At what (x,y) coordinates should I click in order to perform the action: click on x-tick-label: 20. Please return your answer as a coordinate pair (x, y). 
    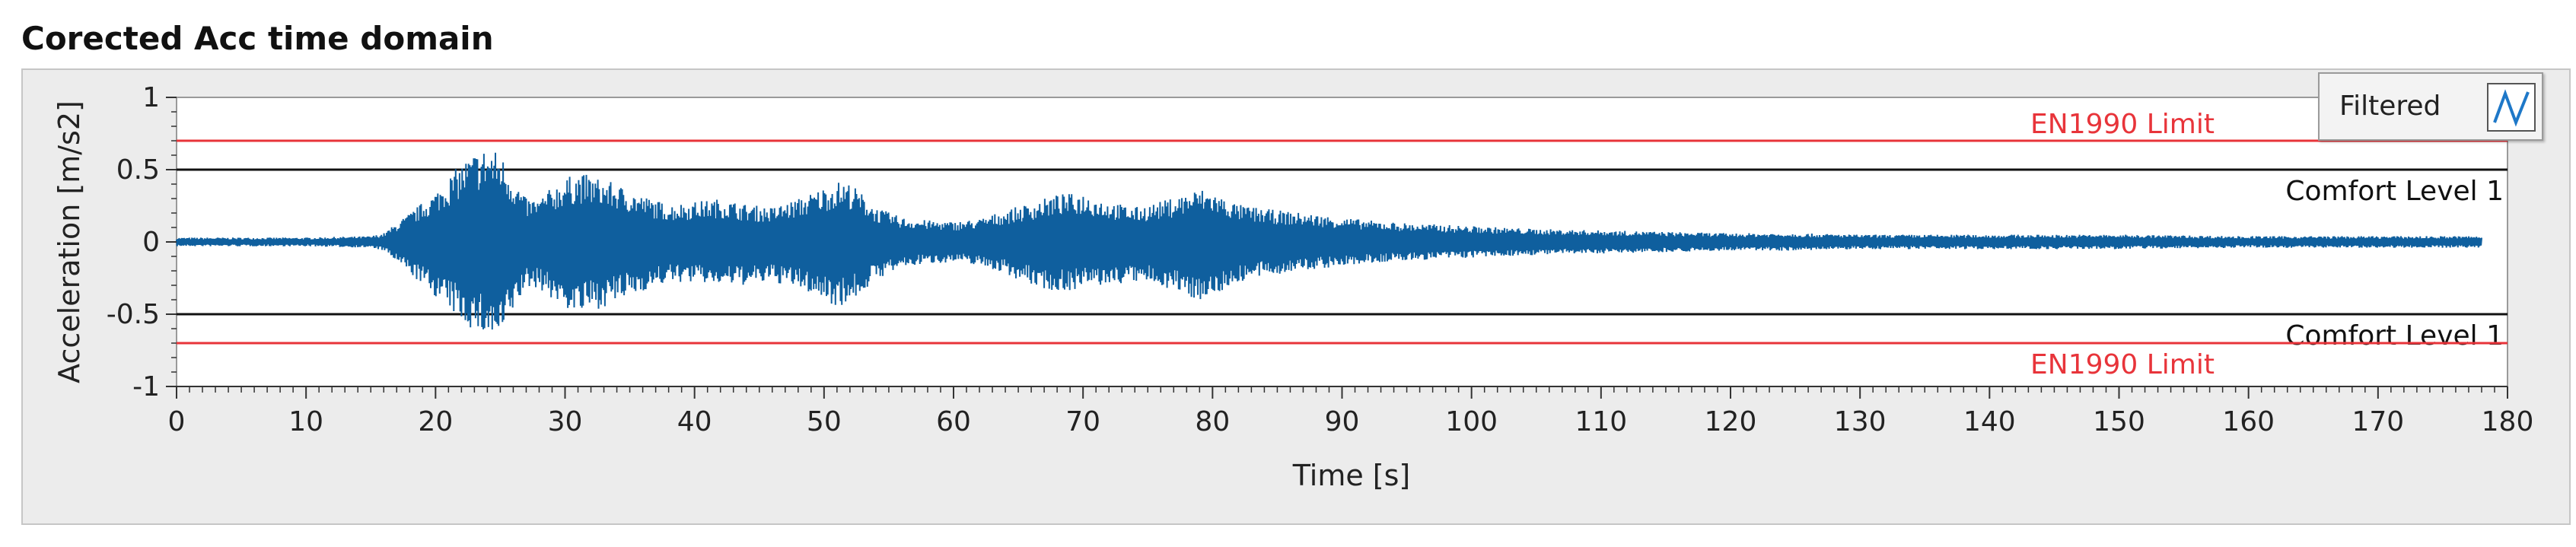
    Looking at the image, I should click on (435, 421).